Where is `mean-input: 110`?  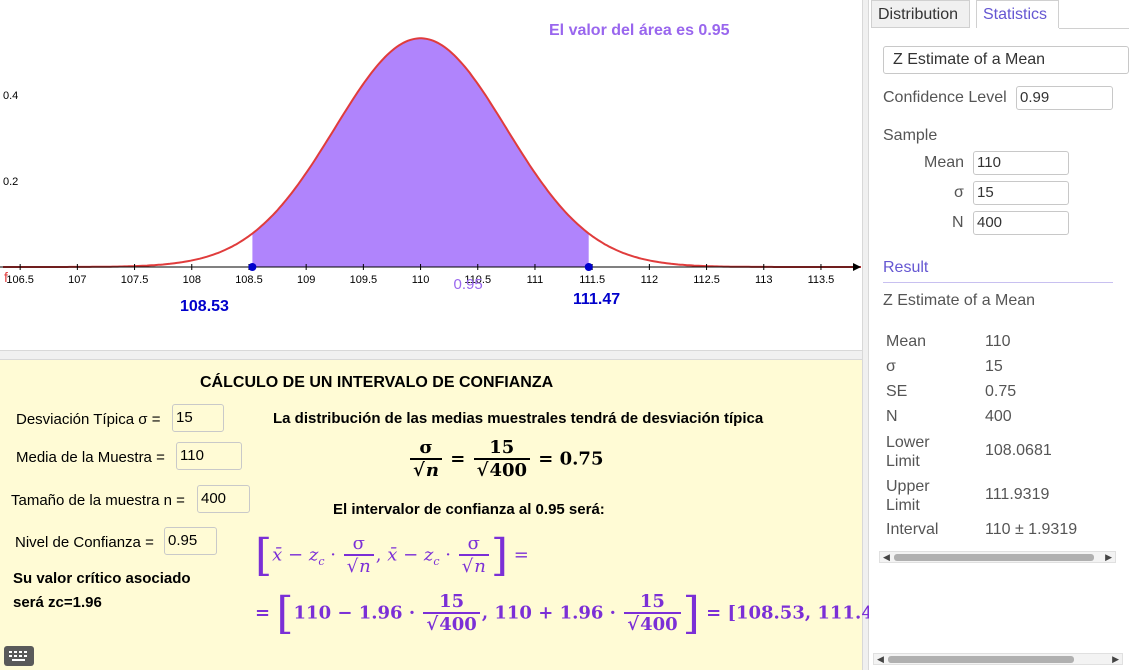
mean-input: 110 is located at coordinates (209, 456).